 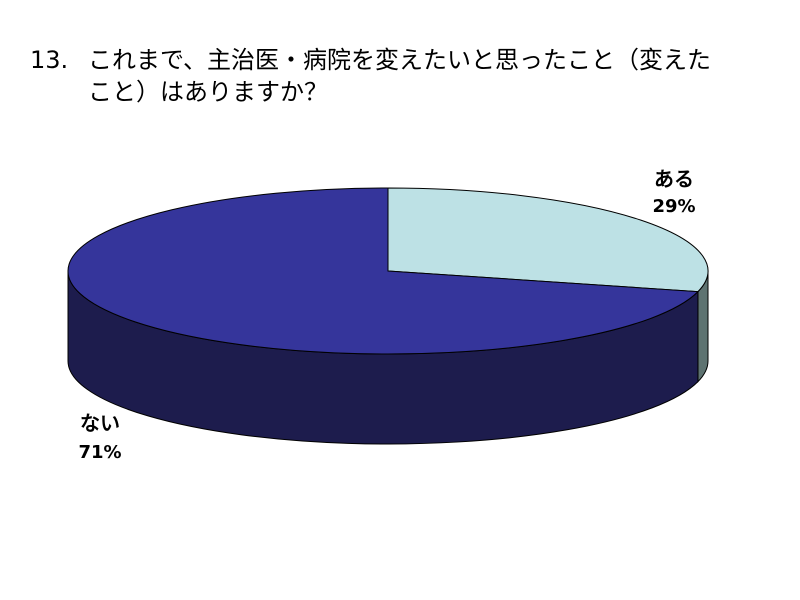 I want to click on slice-value-label: 29%, so click(x=673, y=206).